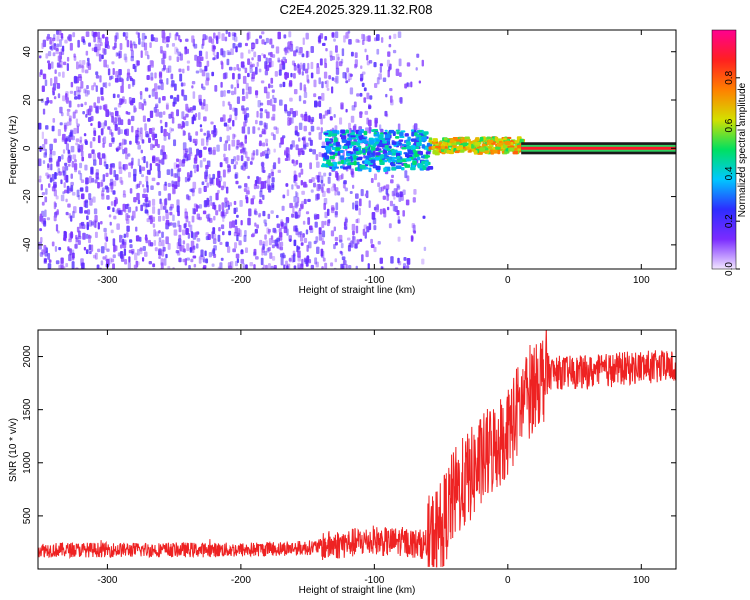 The image size is (750, 600). Describe the element at coordinates (508, 280) in the screenshot. I see `x-tick-label: 0` at that location.